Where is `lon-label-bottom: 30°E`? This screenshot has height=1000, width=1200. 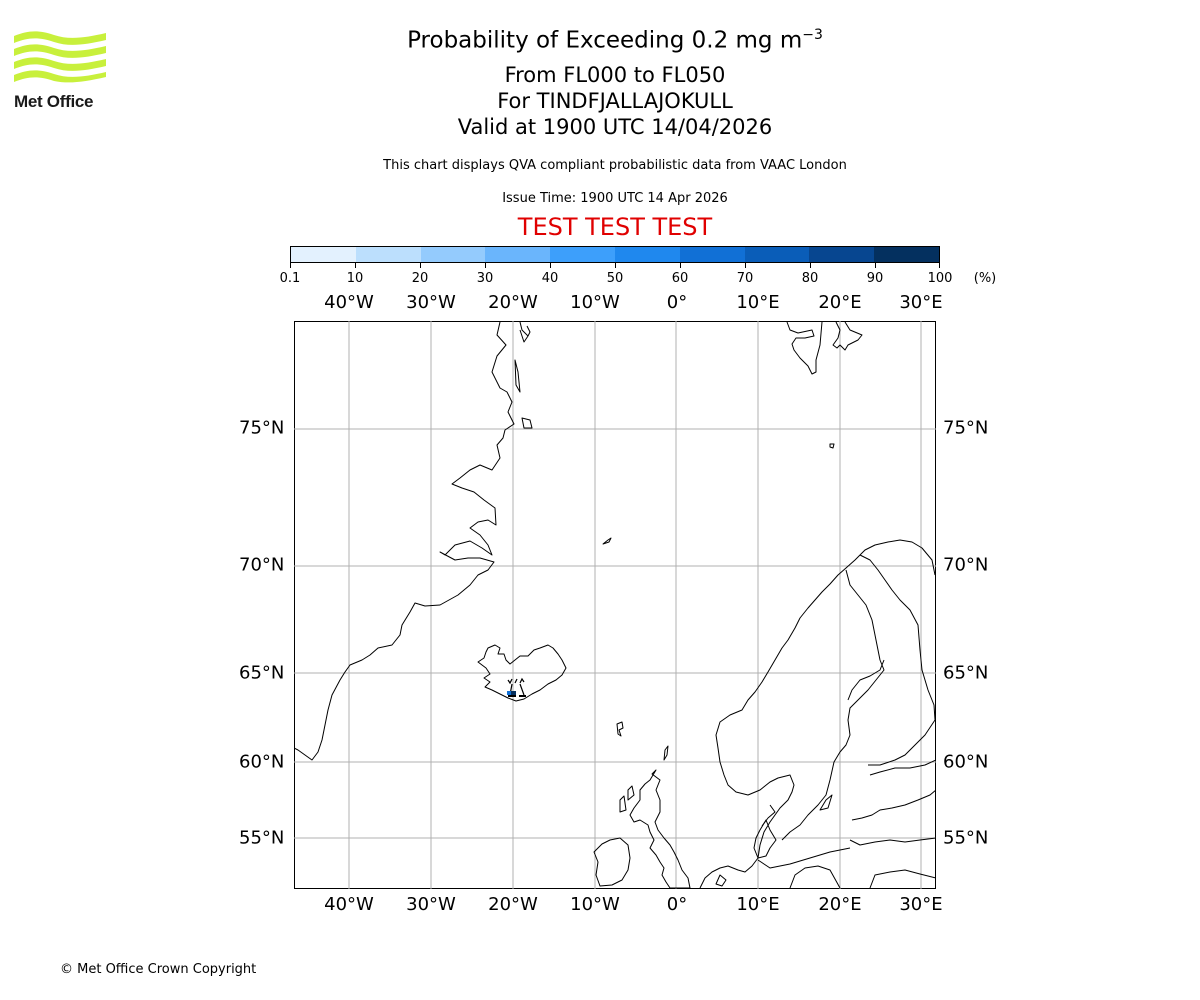 lon-label-bottom: 30°E is located at coordinates (921, 904).